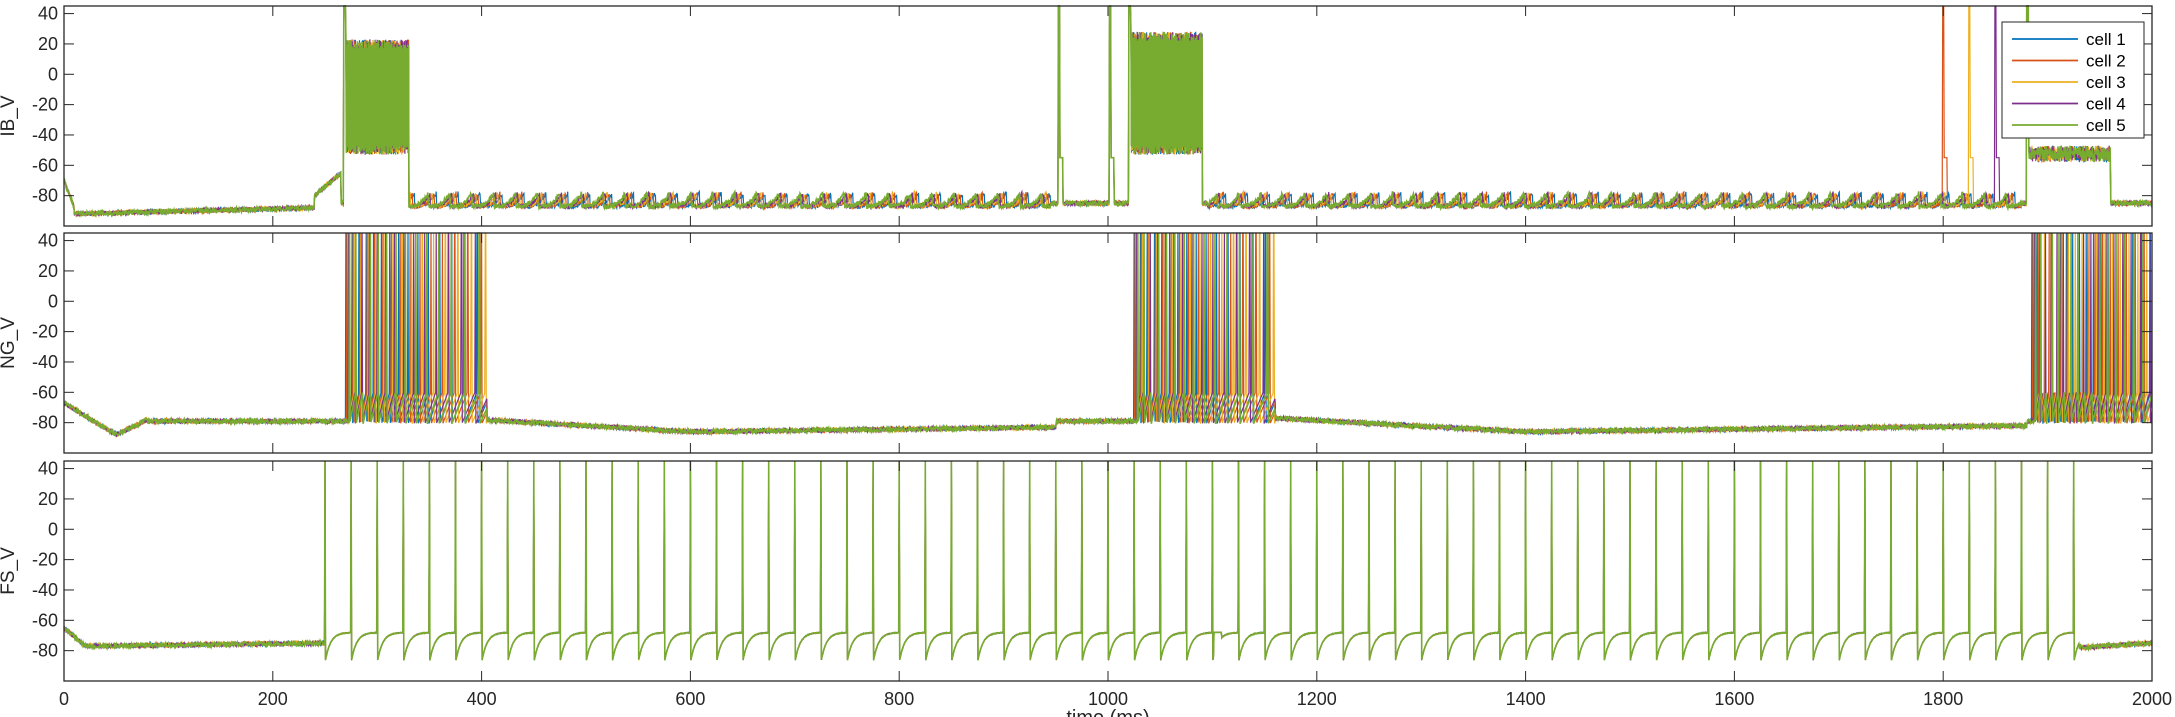  Describe the element at coordinates (2106, 125) in the screenshot. I see `legend-label-cell-5: cell 5` at that location.